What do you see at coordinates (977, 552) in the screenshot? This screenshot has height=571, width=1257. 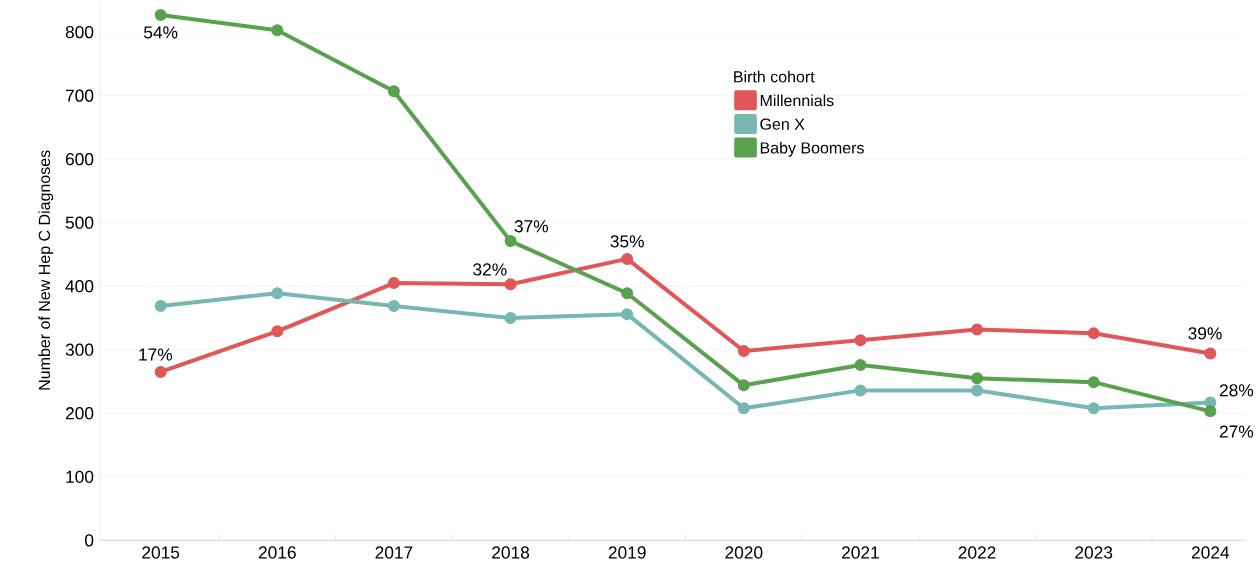 I see `x-tick-label: 2022` at bounding box center [977, 552].